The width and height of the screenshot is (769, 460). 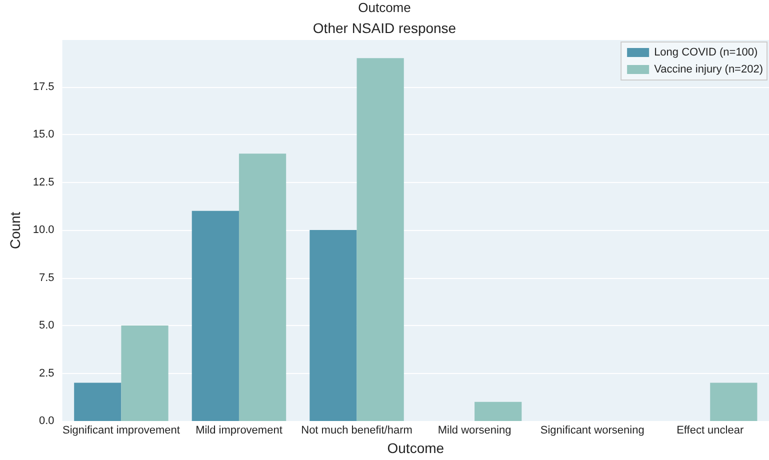 What do you see at coordinates (46, 326) in the screenshot?
I see `y-tick-label: 5.0` at bounding box center [46, 326].